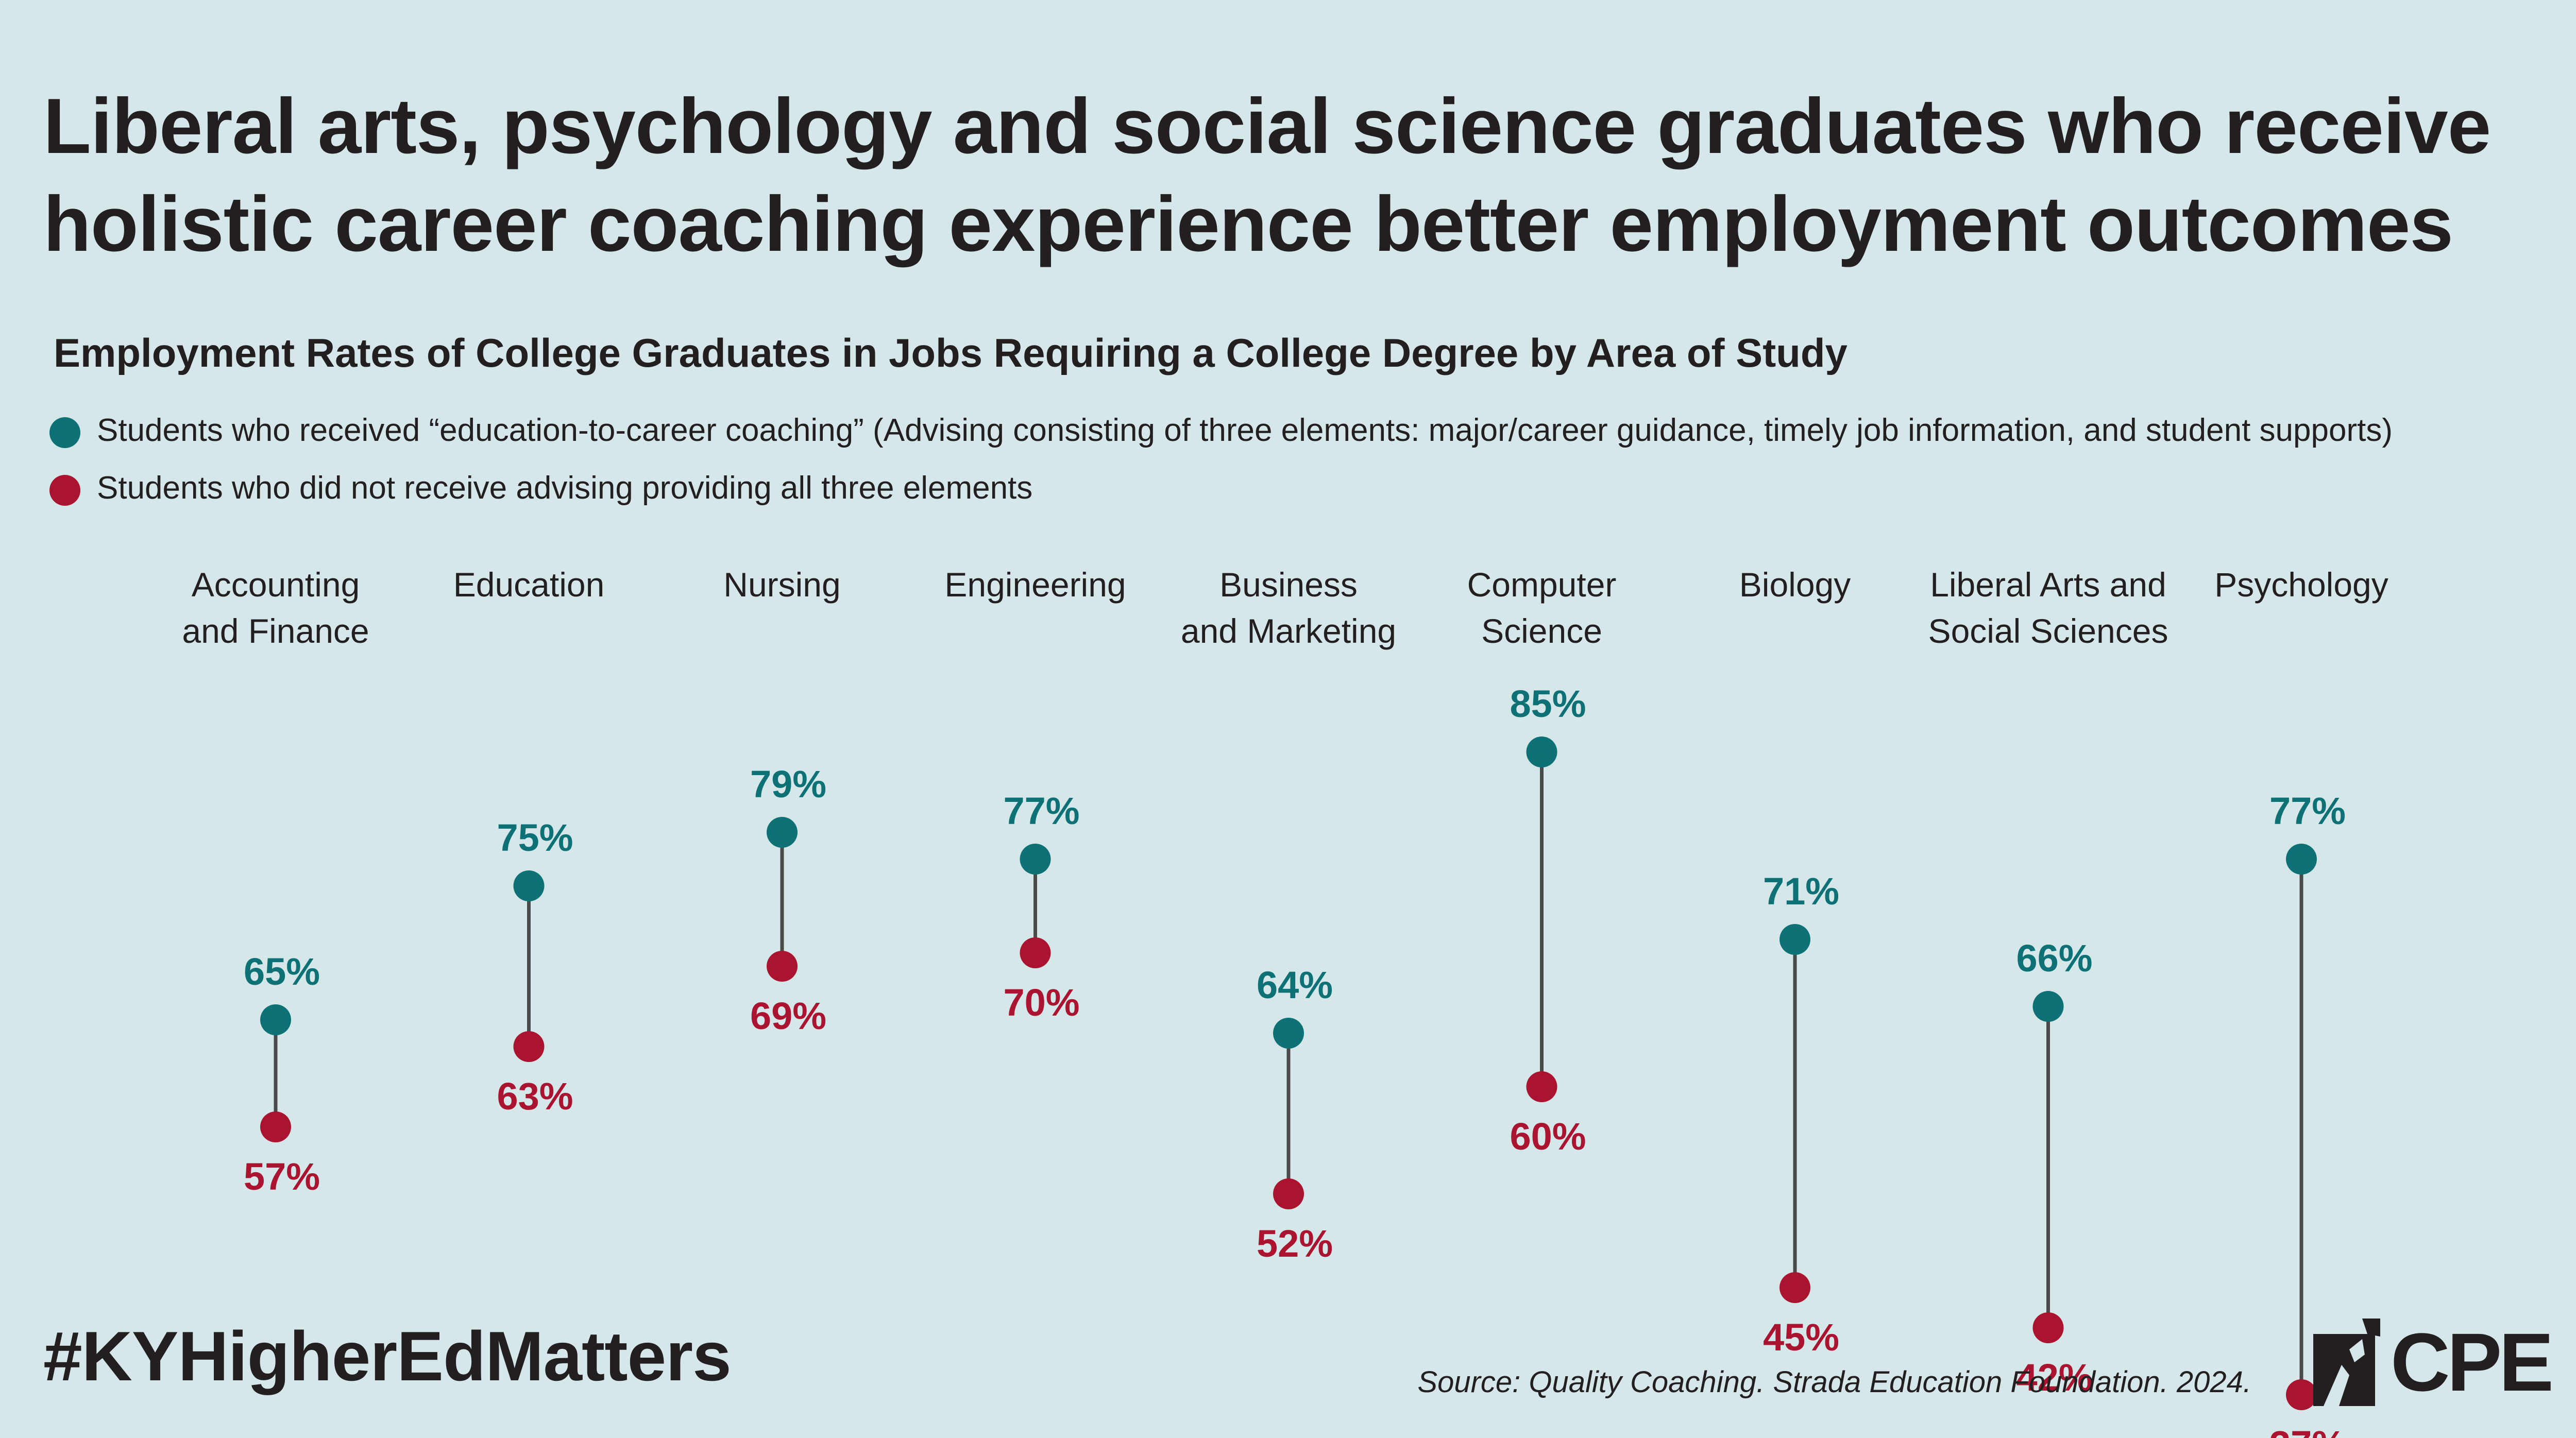  I want to click on category-label: Accounting, so click(276, 585).